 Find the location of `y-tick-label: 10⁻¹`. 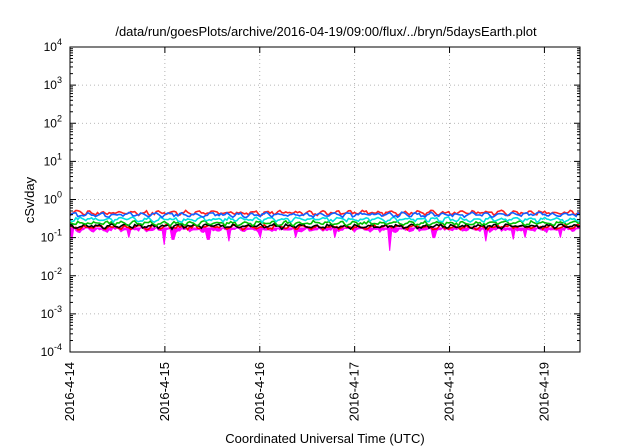

y-tick-label: 10⁻¹ is located at coordinates (51, 236).